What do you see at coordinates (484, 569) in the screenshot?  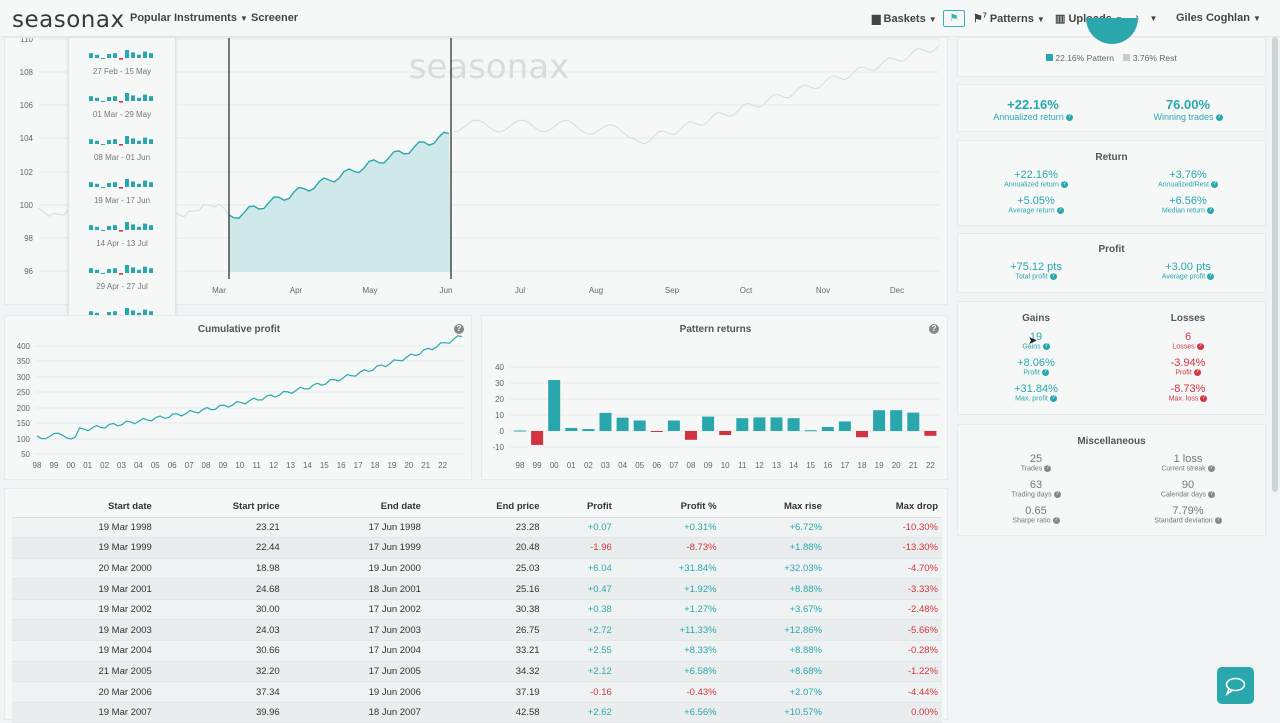 I see `table-cell: 25.03` at bounding box center [484, 569].